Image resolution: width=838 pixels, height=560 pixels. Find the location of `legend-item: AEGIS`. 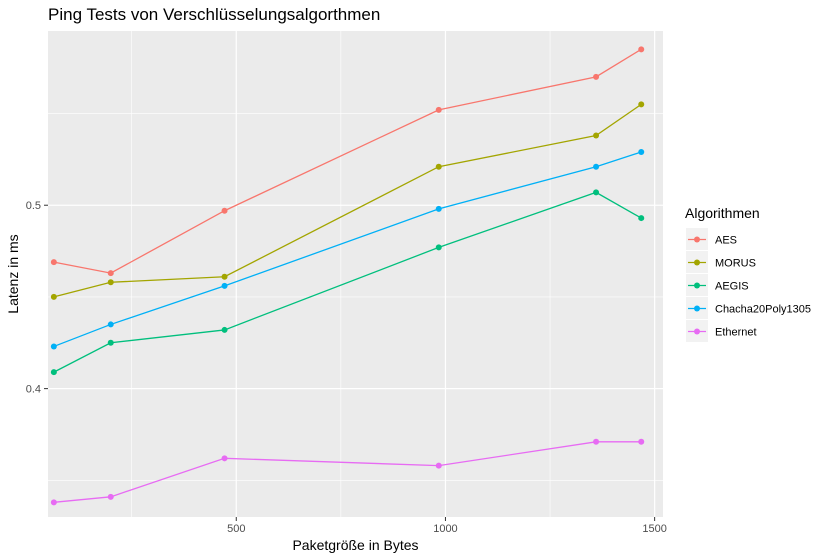

legend-item: AEGIS is located at coordinates (717, 285).